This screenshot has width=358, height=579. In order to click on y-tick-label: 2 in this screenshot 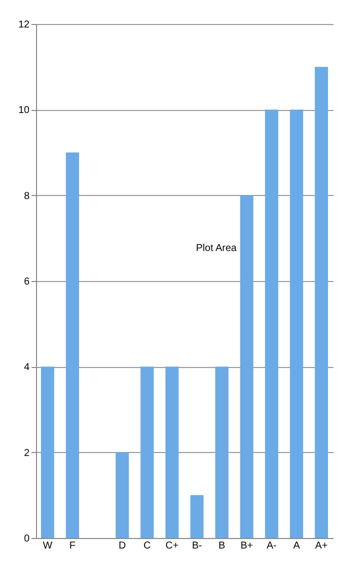, I will do `click(27, 453)`.